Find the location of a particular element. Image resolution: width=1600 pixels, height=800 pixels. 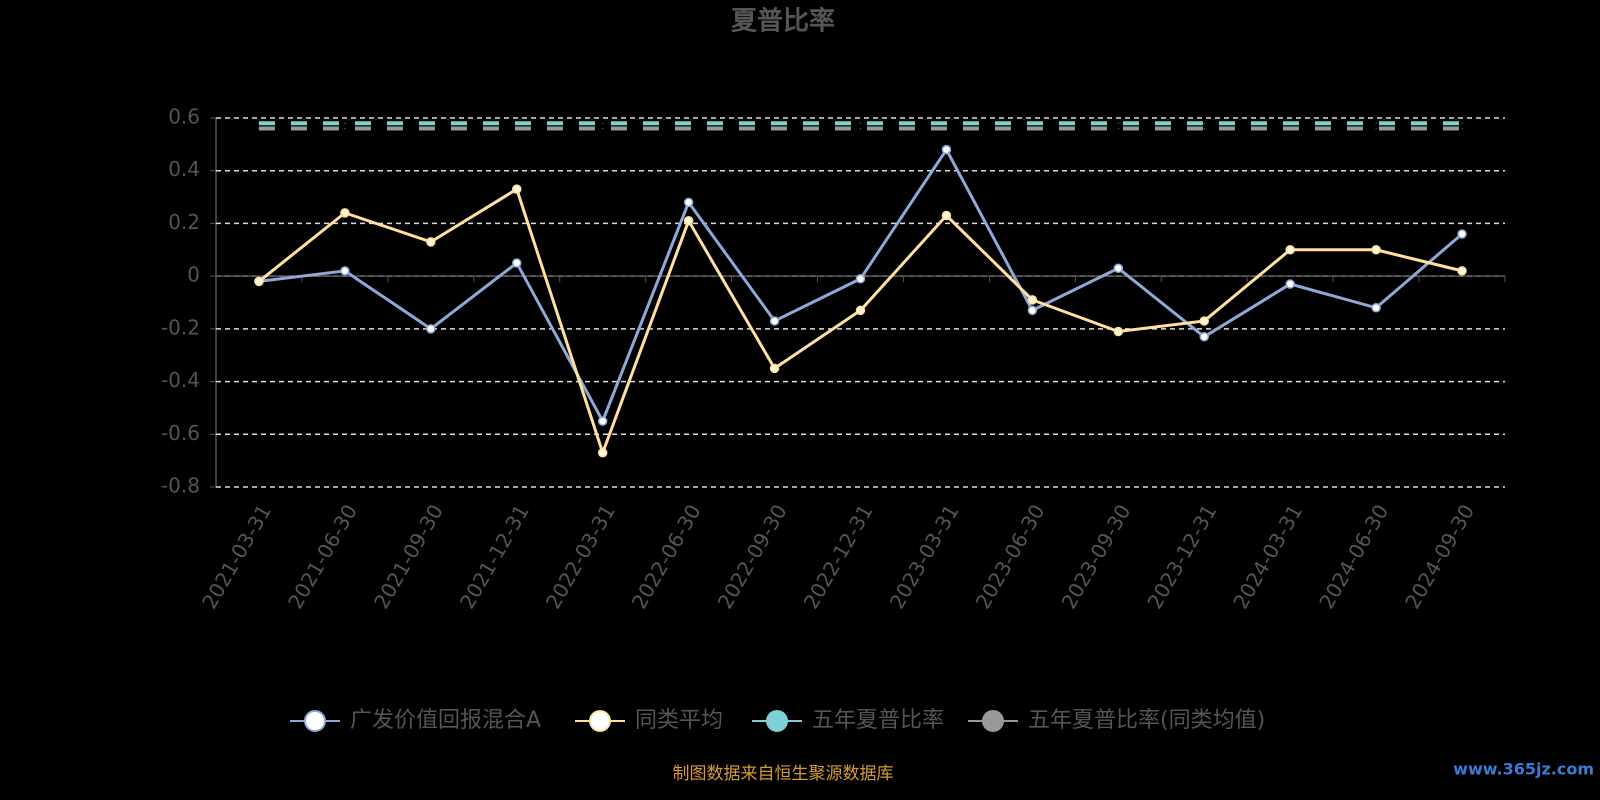

x-tick-label: 2023-06-30 is located at coordinates (1010, 556).